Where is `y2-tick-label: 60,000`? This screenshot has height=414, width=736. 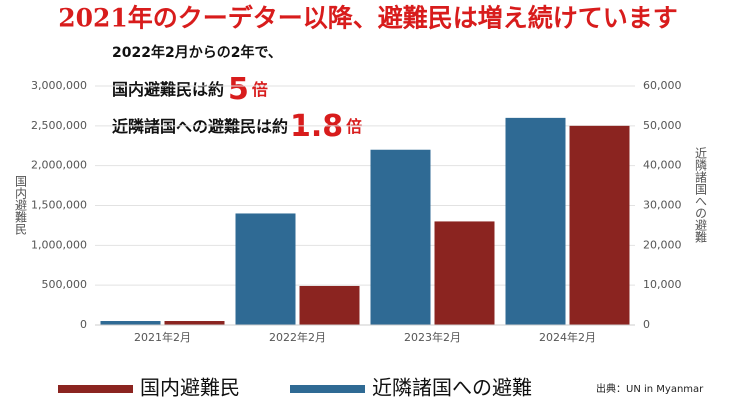 y2-tick-label: 60,000 is located at coordinates (662, 85).